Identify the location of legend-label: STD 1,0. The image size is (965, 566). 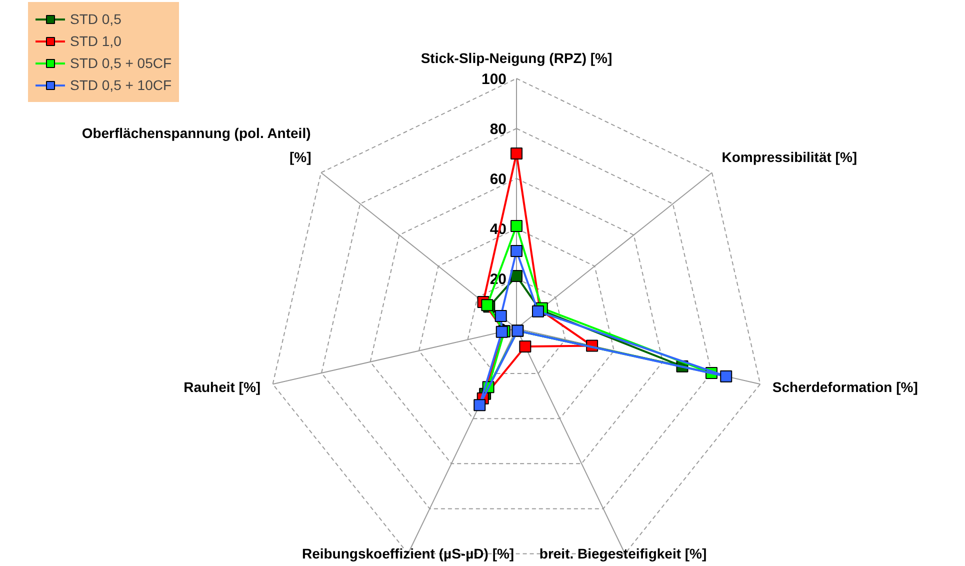
(96, 41).